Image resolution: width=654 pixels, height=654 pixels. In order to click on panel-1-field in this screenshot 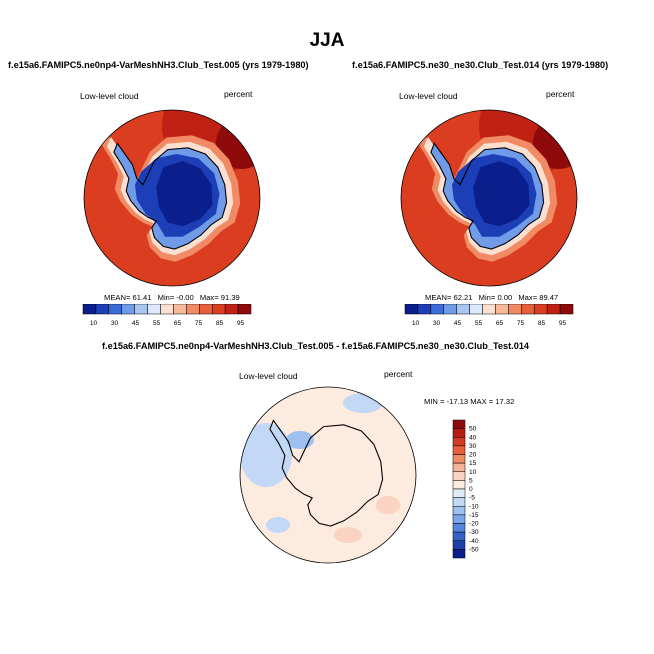, I will do `click(172, 198)`.